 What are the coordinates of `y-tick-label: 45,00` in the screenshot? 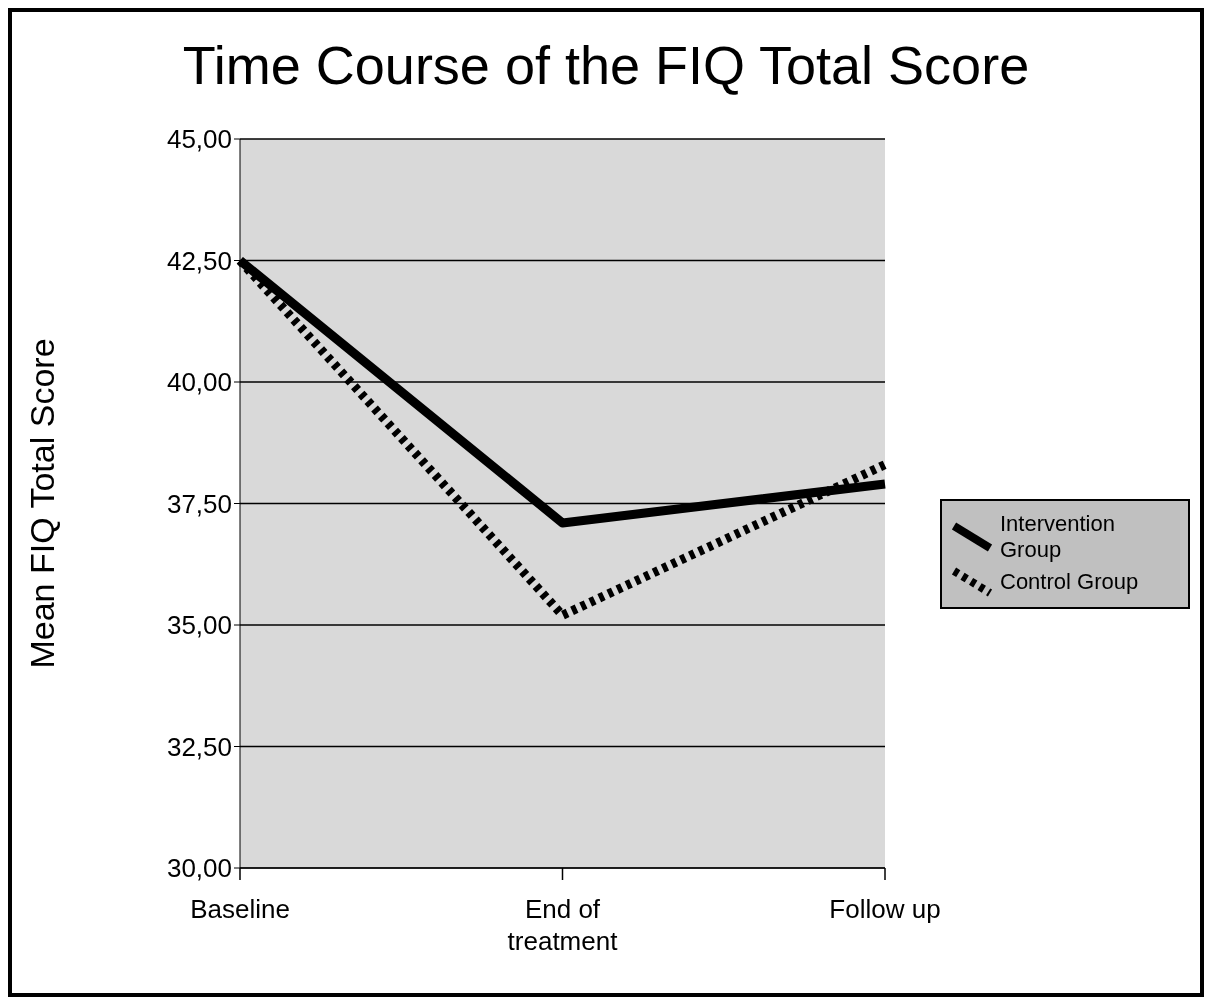 It's located at (199, 139).